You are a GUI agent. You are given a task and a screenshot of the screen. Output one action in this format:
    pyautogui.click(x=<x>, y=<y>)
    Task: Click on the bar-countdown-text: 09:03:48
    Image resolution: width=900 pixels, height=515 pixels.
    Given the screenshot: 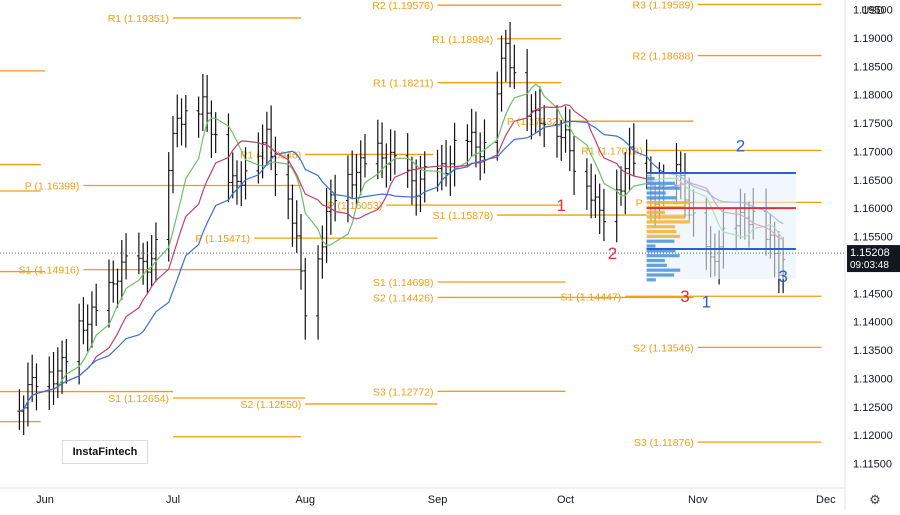 What is the action you would take?
    pyautogui.click(x=869, y=265)
    